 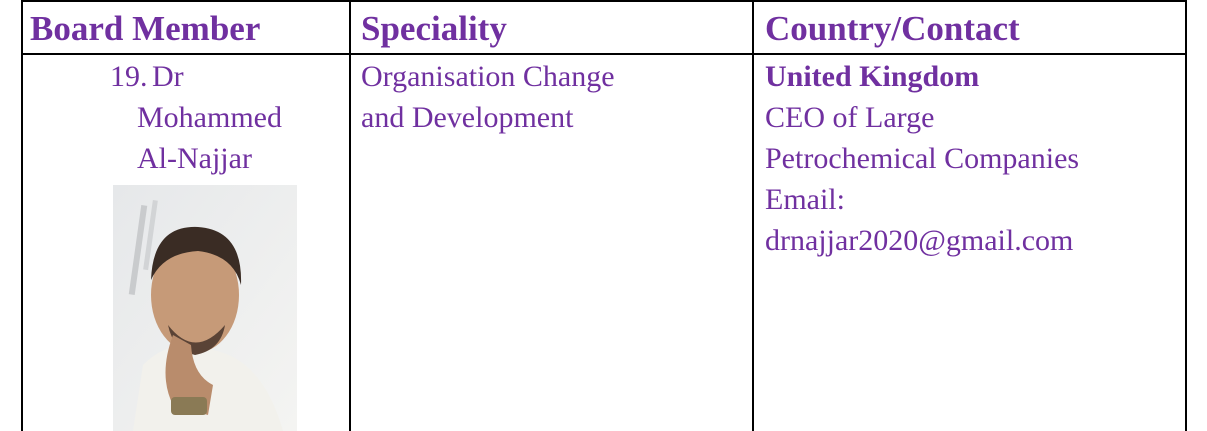 I want to click on name-line: Mohammed, so click(x=209, y=117).